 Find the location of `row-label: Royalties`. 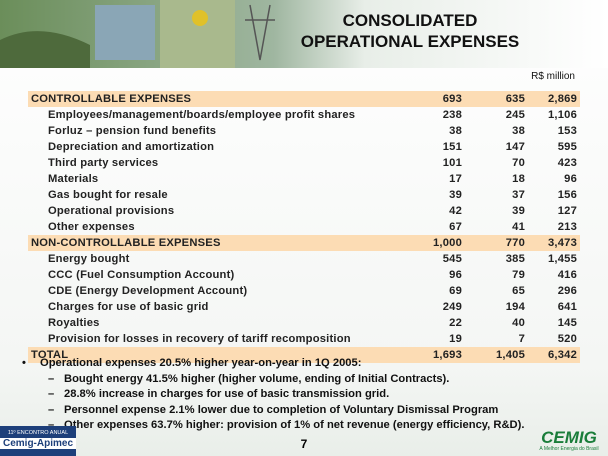

row-label: Royalties is located at coordinates (74, 323).